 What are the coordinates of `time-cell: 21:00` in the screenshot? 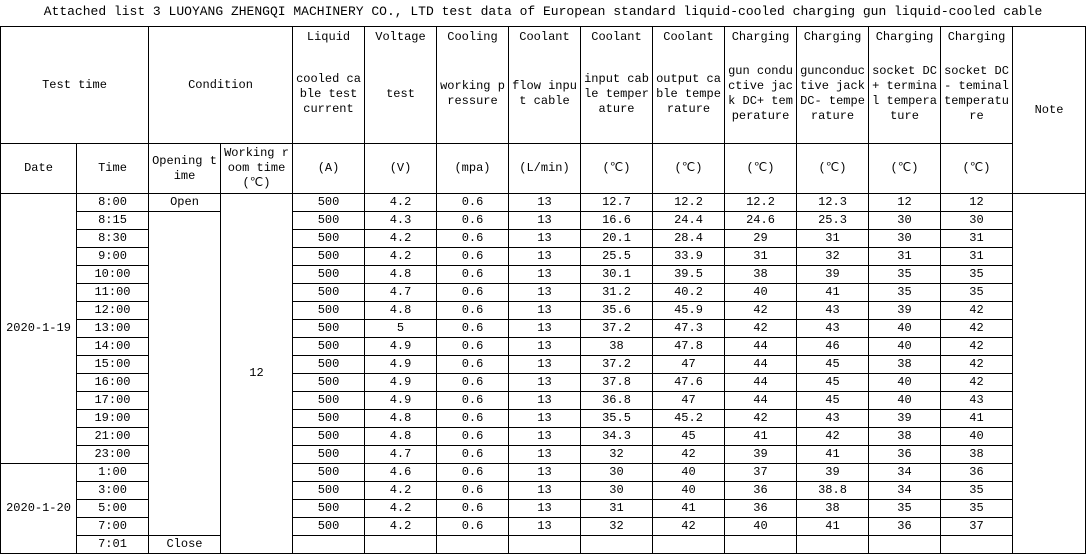 It's located at (112, 436).